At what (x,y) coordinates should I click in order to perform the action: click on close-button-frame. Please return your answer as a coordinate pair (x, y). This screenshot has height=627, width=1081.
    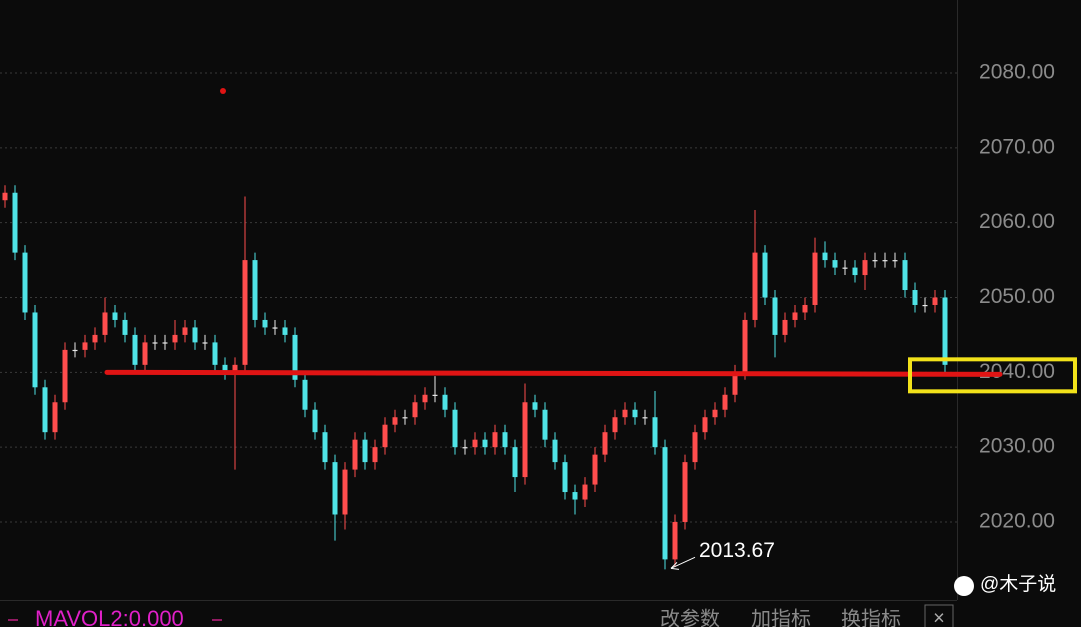
    Looking at the image, I should click on (939, 615).